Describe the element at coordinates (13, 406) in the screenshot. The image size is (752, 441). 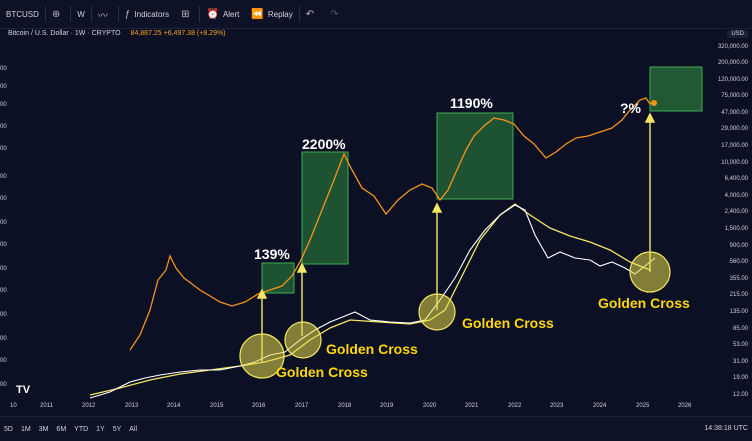
I see `year-label: 10` at that location.